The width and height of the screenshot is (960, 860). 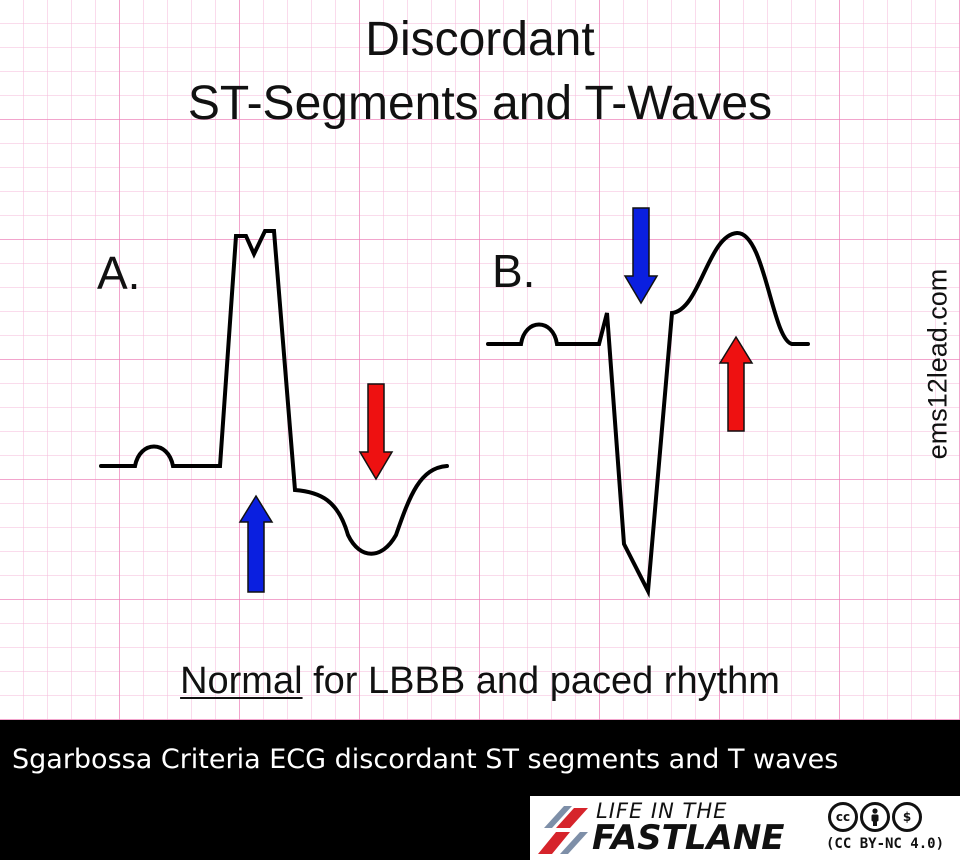 What do you see at coordinates (256, 543) in the screenshot?
I see `st-arrow-a-up-icon` at bounding box center [256, 543].